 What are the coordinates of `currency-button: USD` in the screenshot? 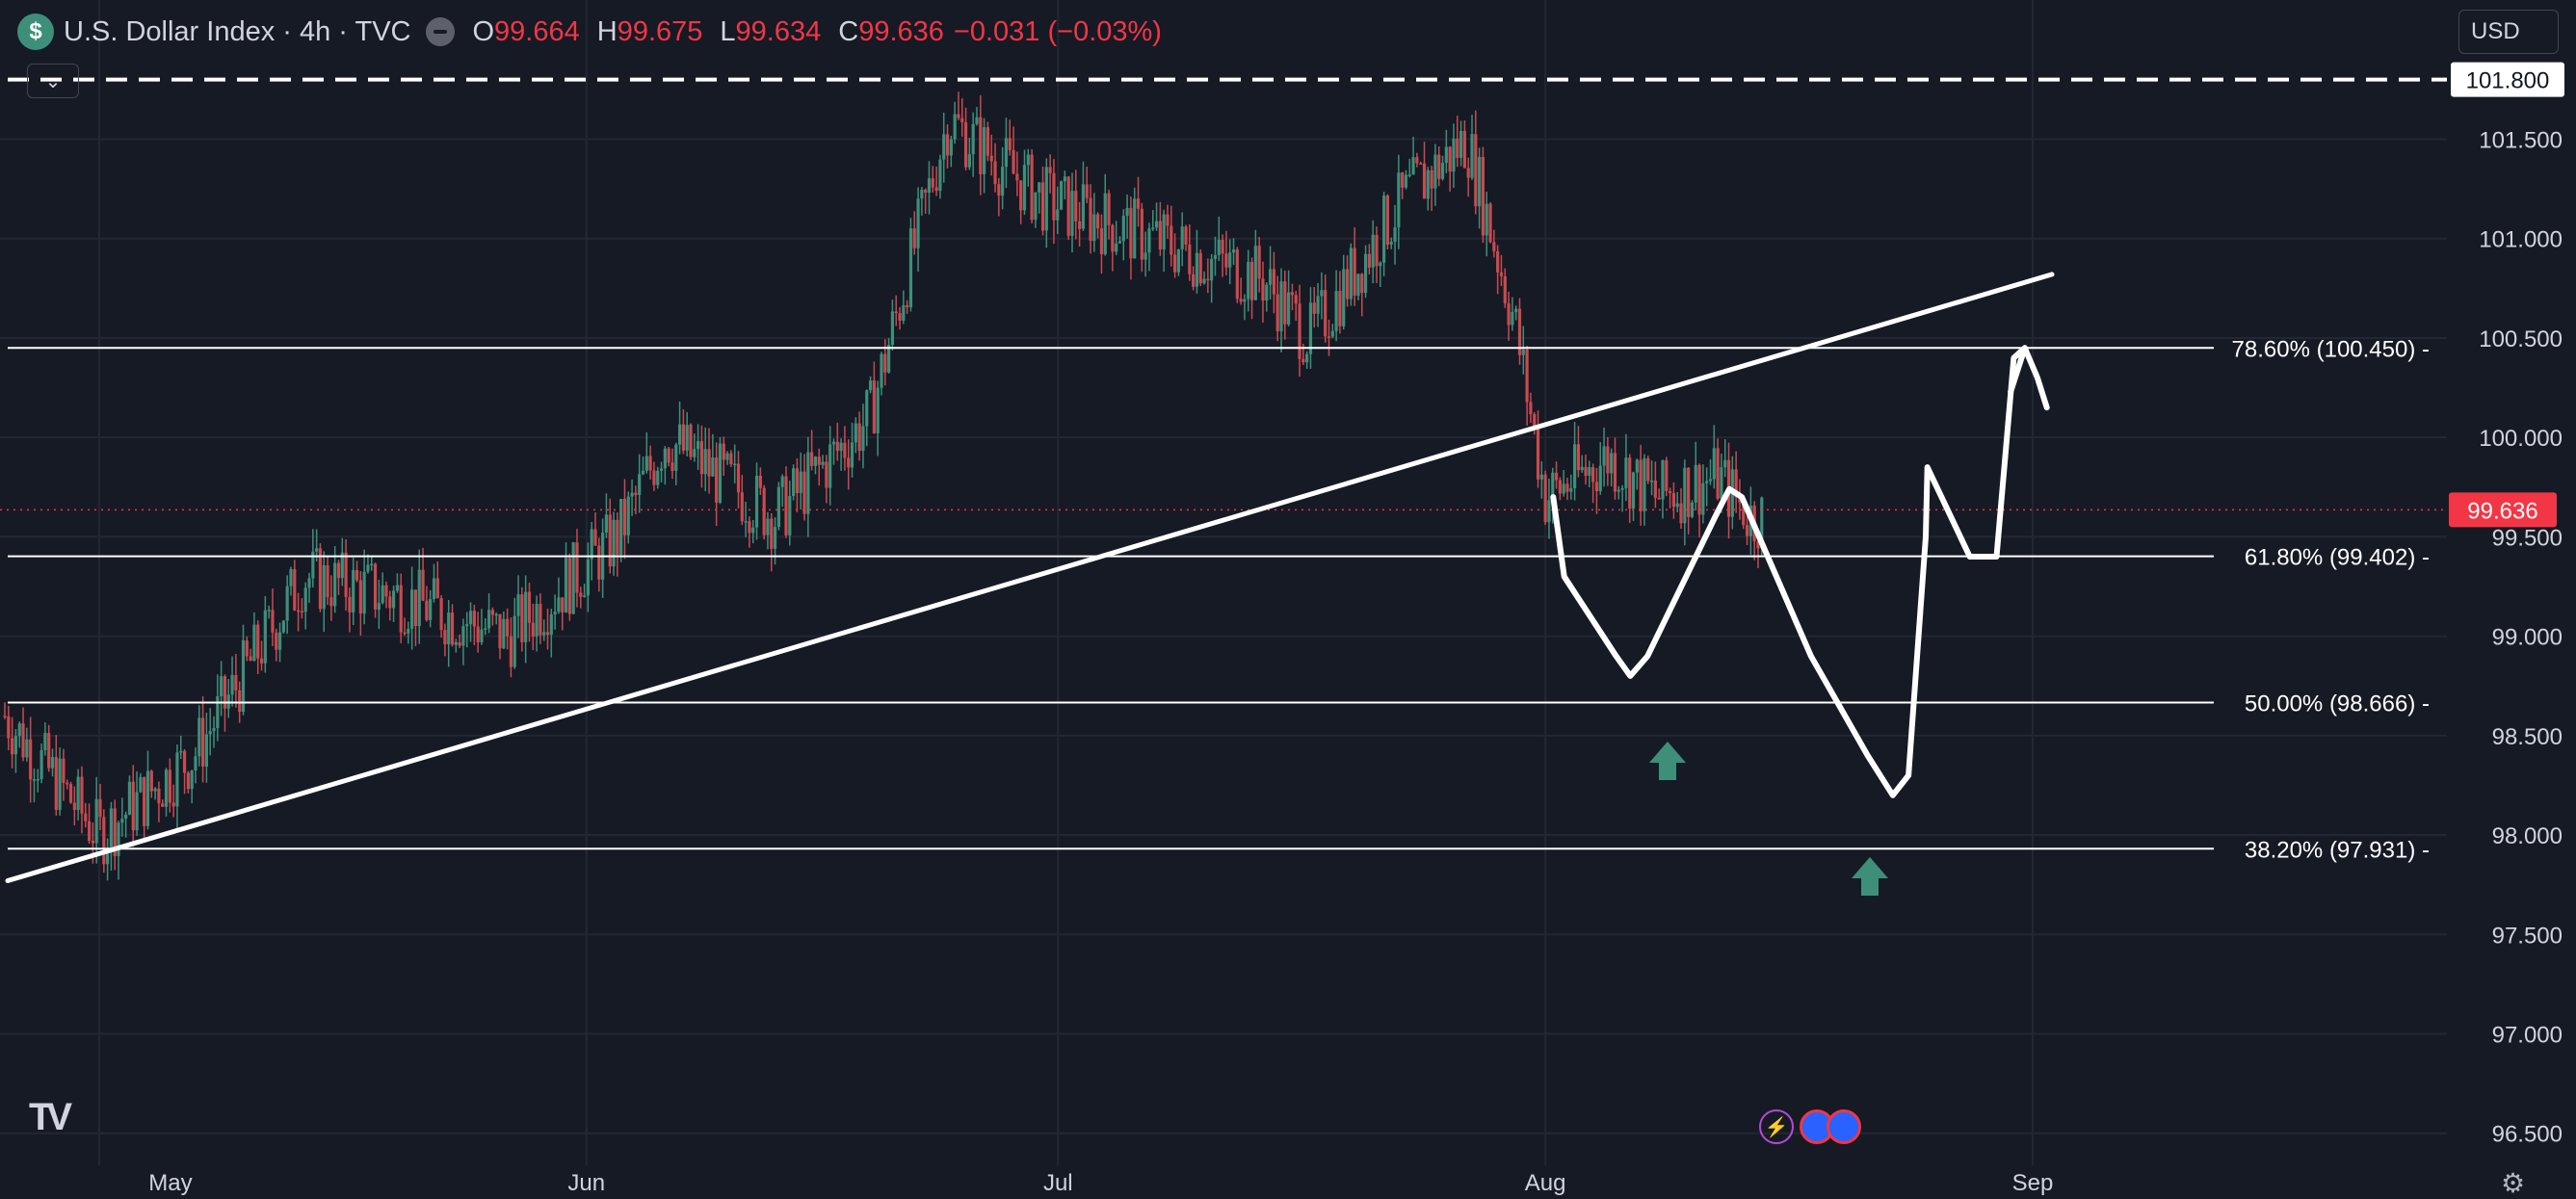 It's located at (2508, 32).